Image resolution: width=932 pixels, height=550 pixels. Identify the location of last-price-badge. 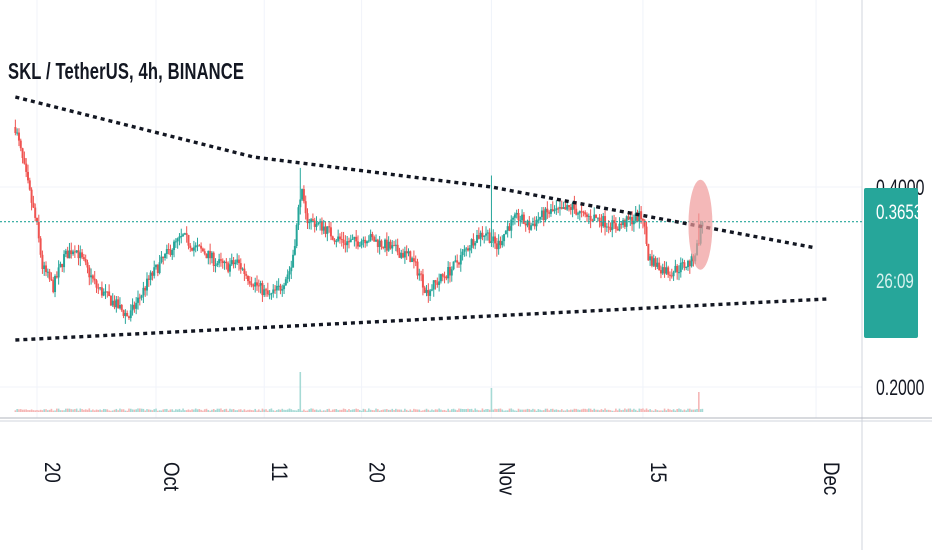
(891, 263).